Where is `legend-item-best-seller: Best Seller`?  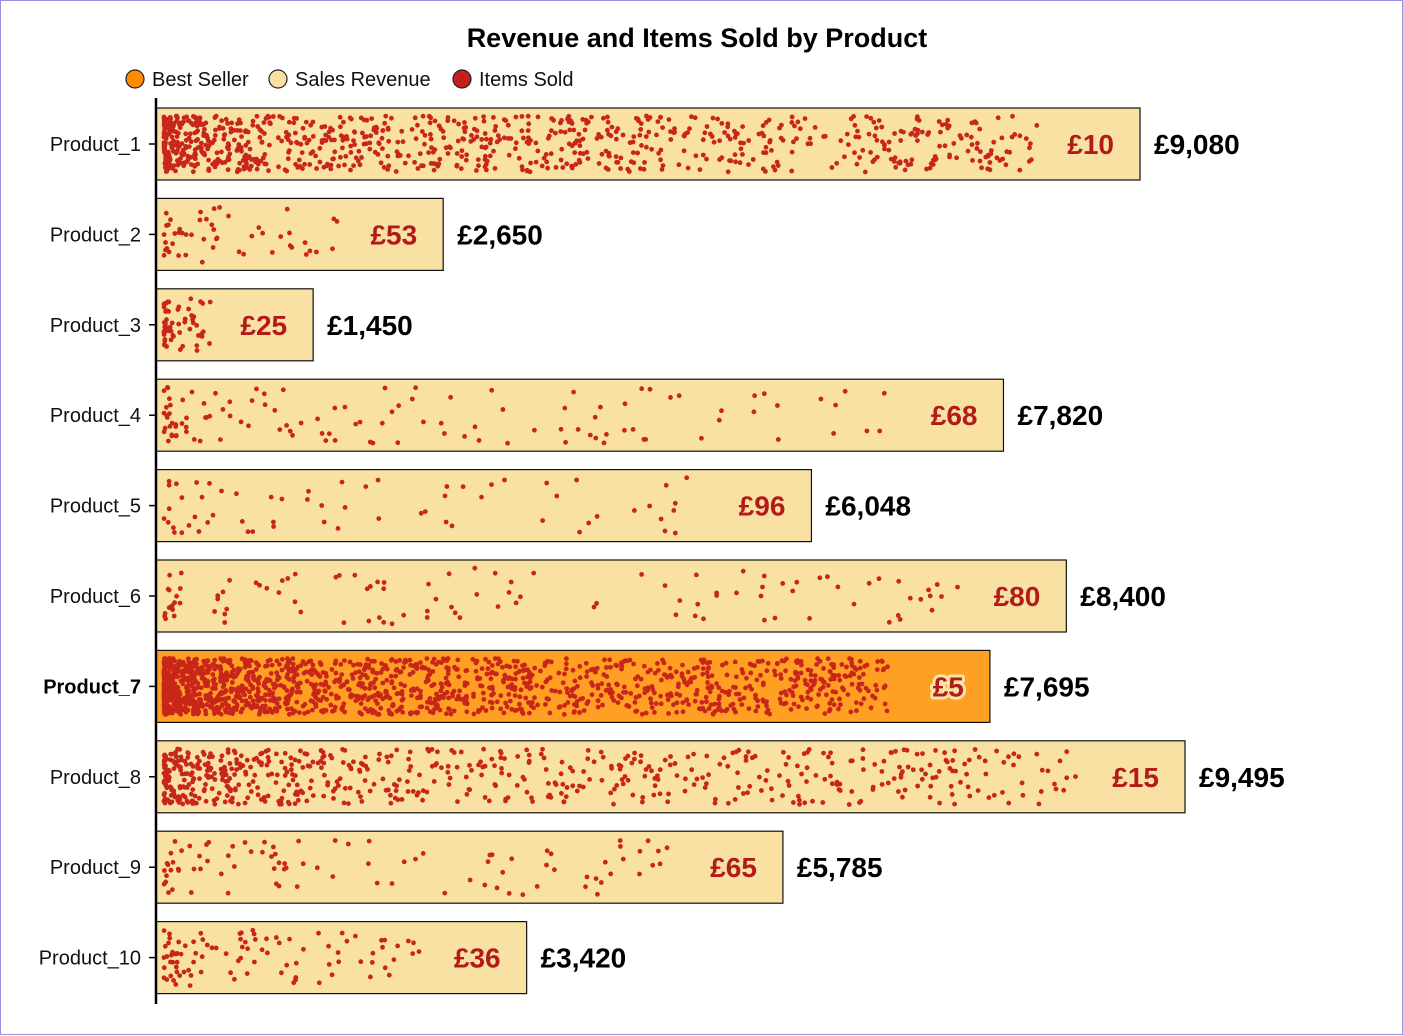 legend-item-best-seller: Best Seller is located at coordinates (187, 80).